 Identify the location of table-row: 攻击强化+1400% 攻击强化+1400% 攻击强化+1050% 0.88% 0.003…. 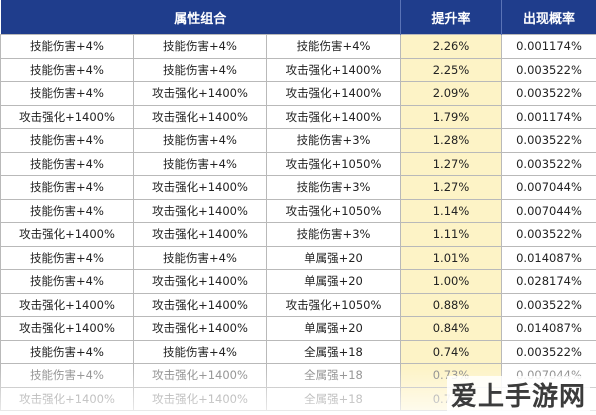
(298, 304).